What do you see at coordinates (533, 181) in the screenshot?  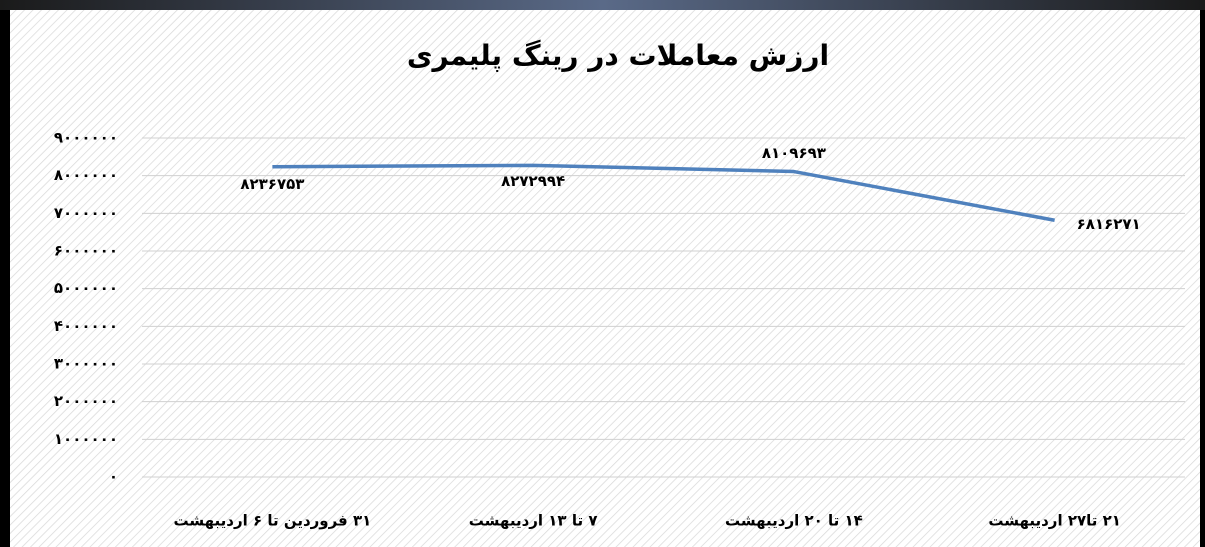 I see `data-label: ۸۲۷۲۹۹۴` at bounding box center [533, 181].